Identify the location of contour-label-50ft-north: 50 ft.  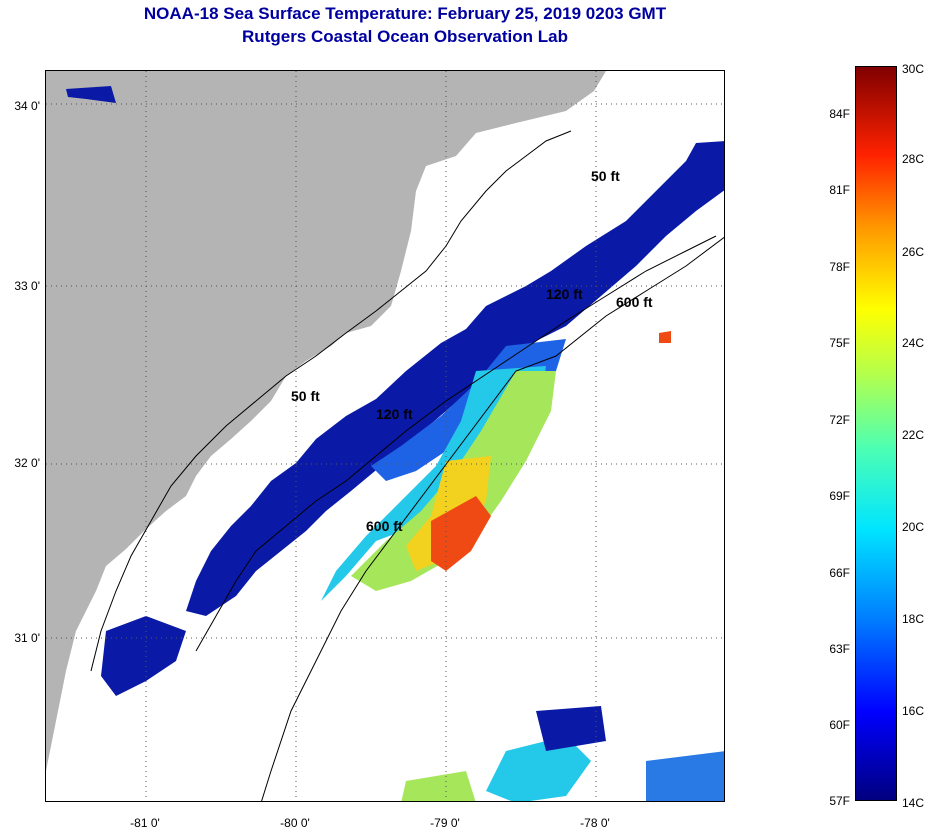
(605, 176).